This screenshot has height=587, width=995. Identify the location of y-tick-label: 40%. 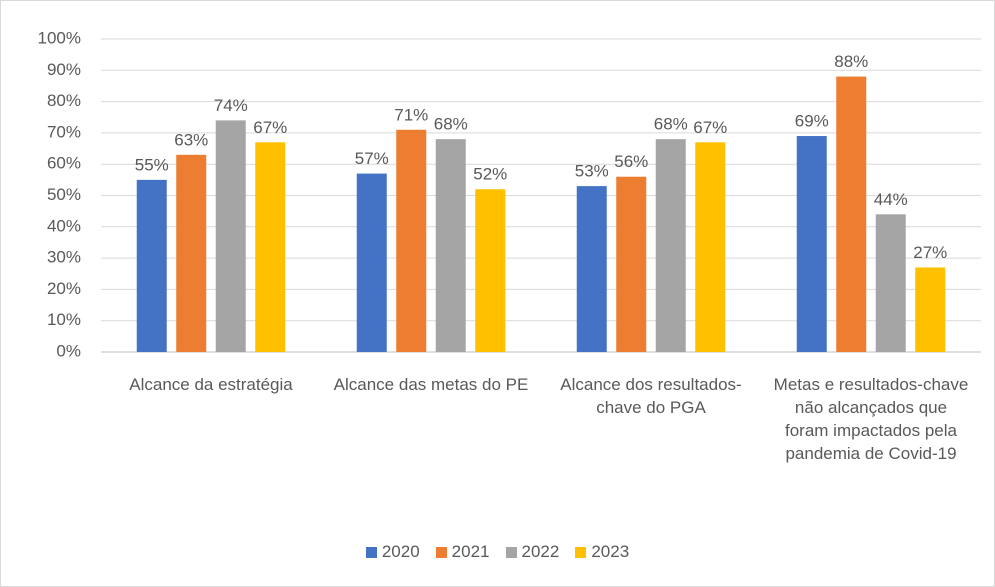
(64, 225).